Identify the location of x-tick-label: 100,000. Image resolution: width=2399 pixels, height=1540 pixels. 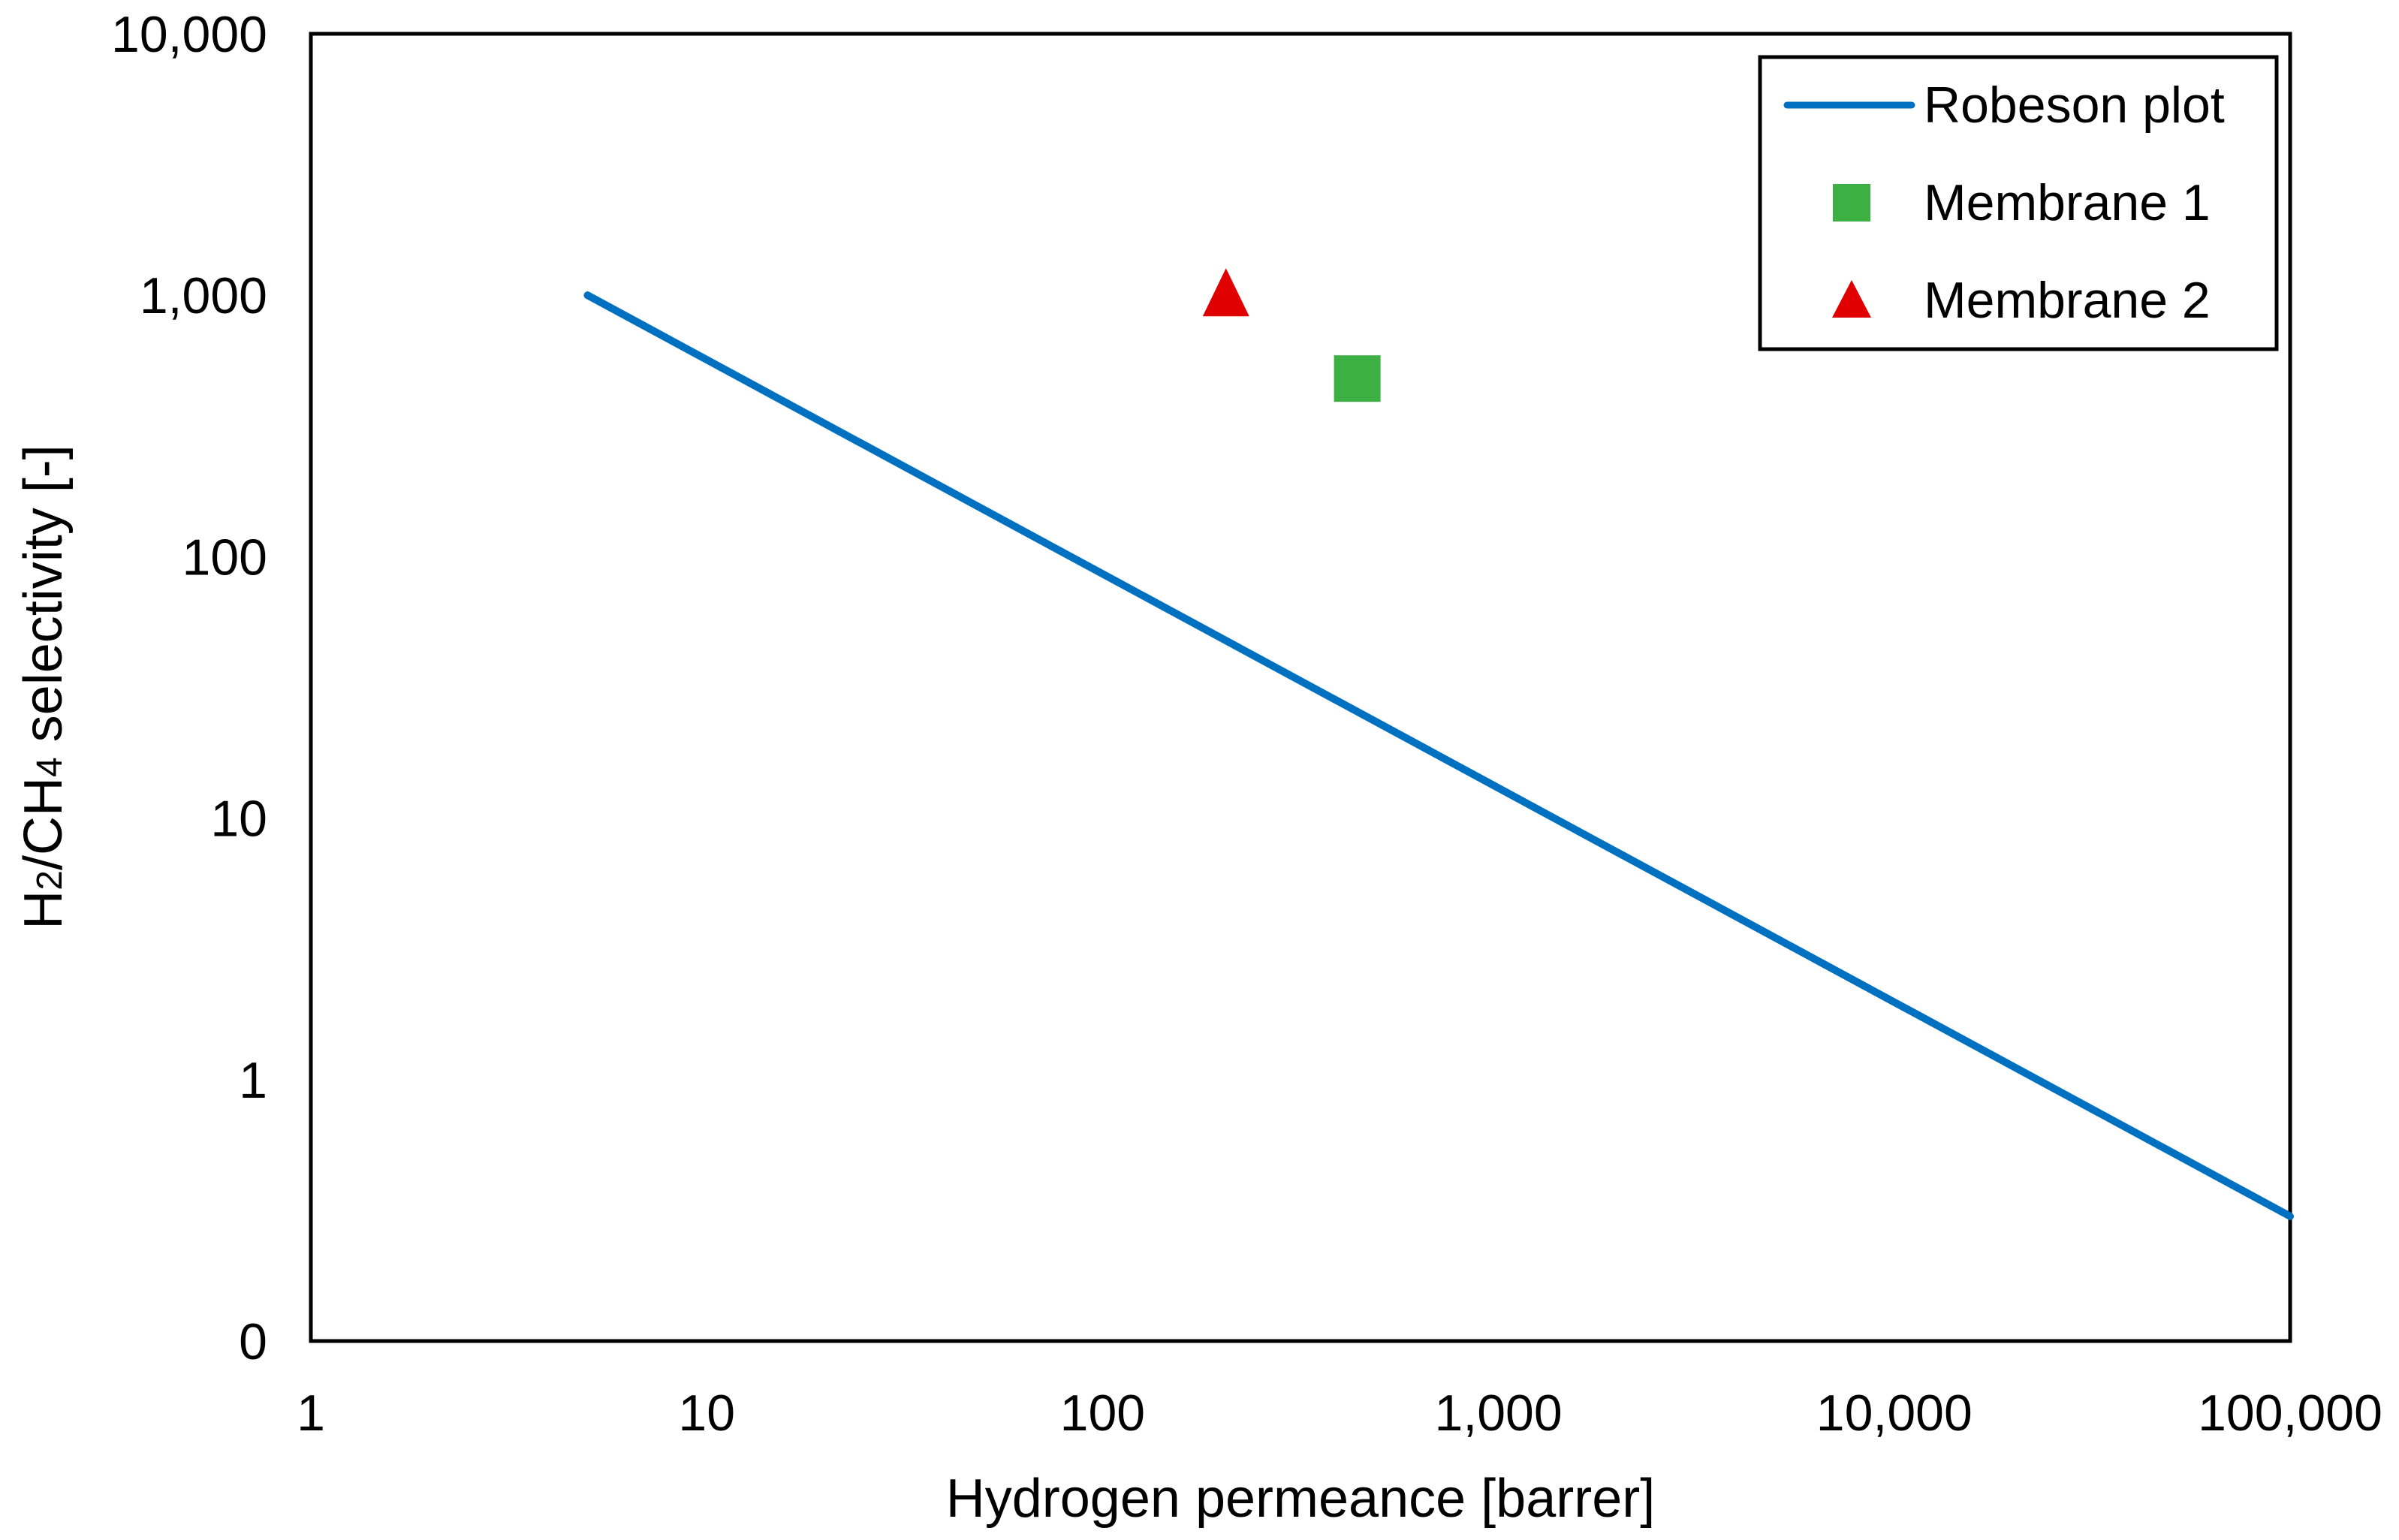
(2290, 1413).